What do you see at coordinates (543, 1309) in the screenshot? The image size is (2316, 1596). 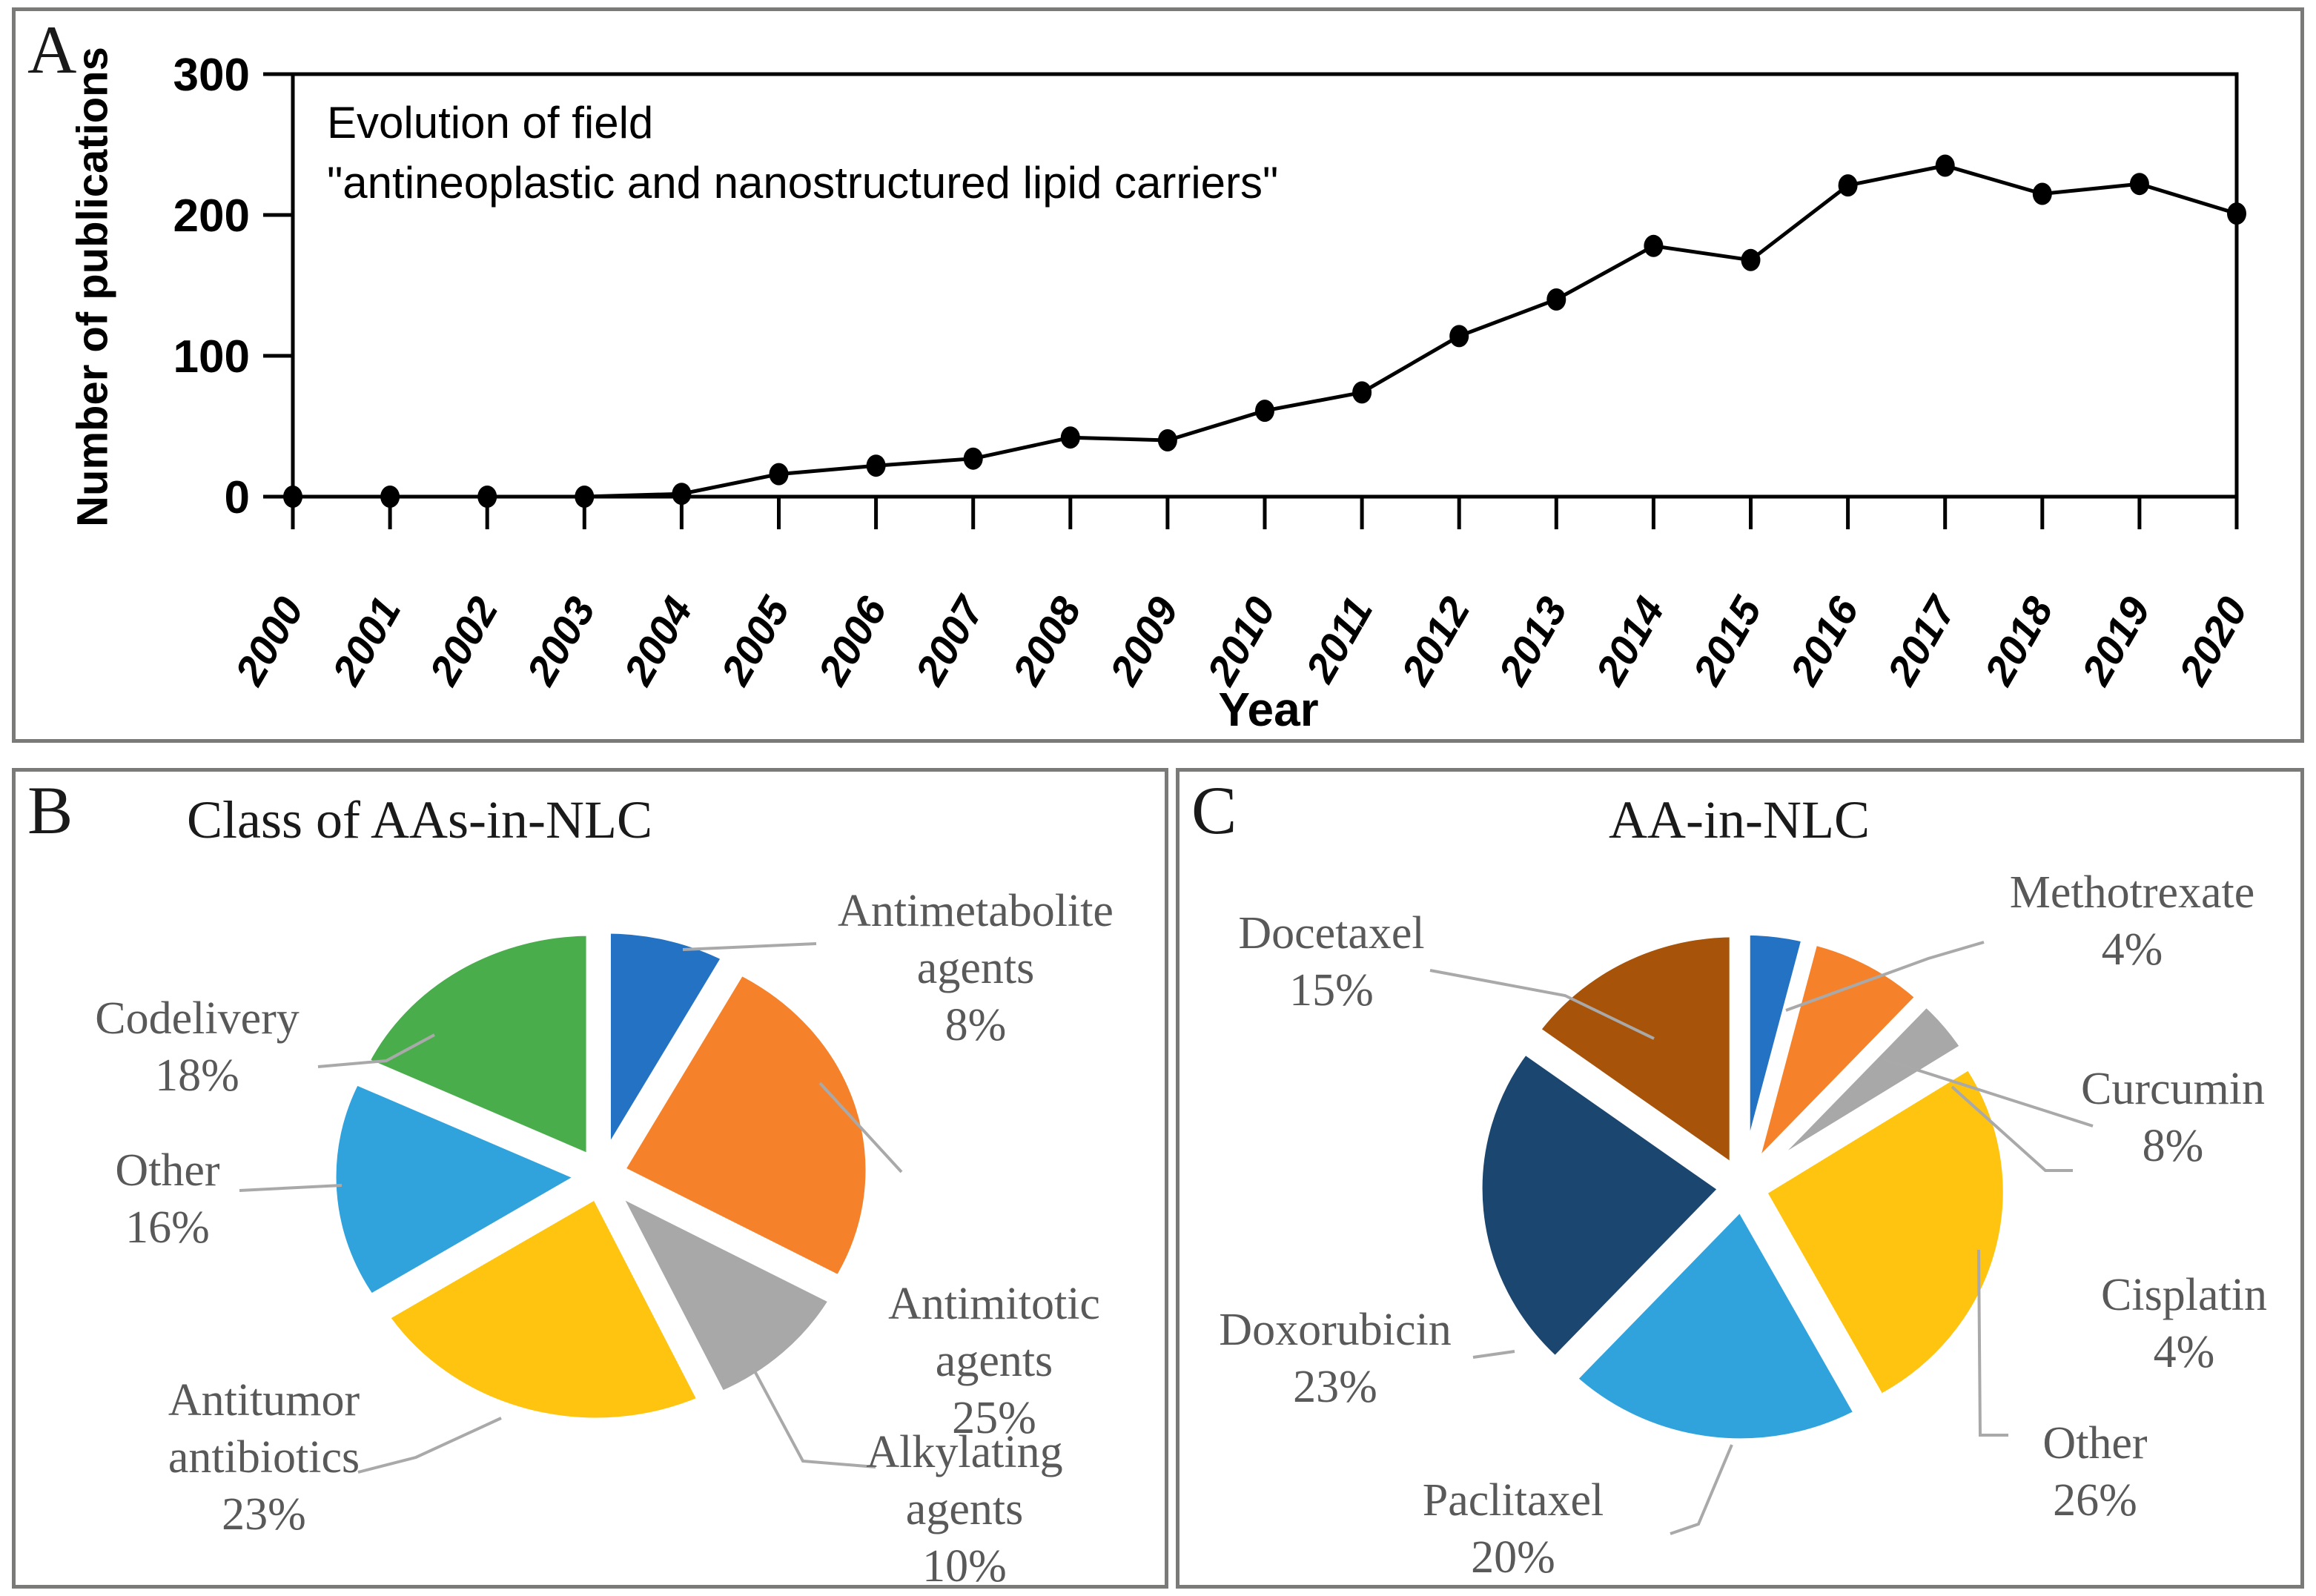 I see `pie-slice-antitumor-antibiotics` at bounding box center [543, 1309].